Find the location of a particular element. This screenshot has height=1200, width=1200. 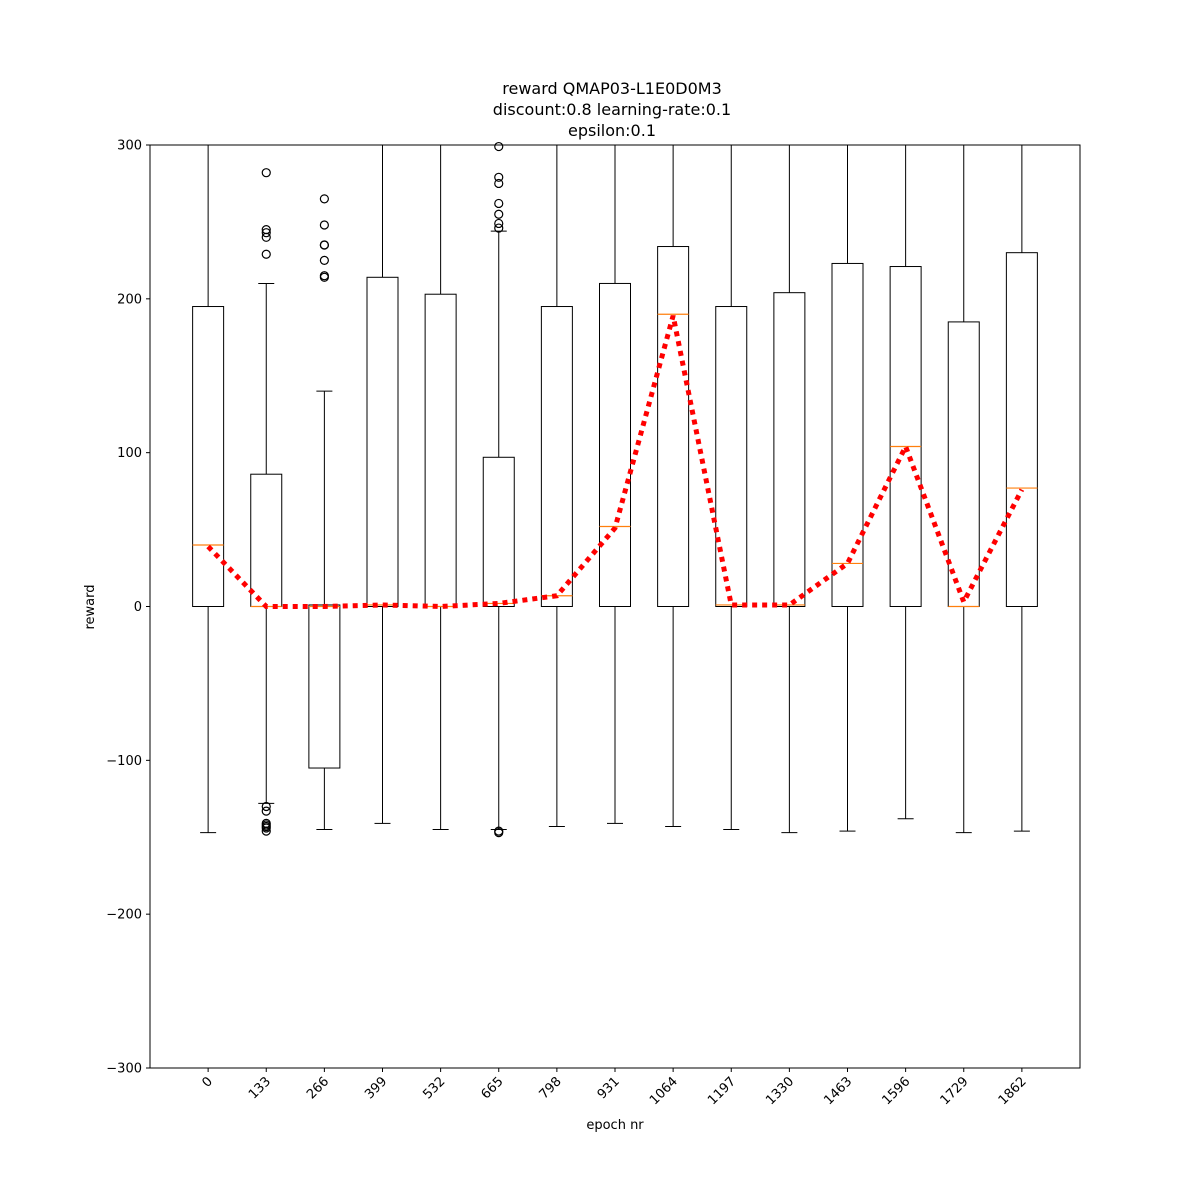

x-tick-label: 1330 is located at coordinates (780, 1091).